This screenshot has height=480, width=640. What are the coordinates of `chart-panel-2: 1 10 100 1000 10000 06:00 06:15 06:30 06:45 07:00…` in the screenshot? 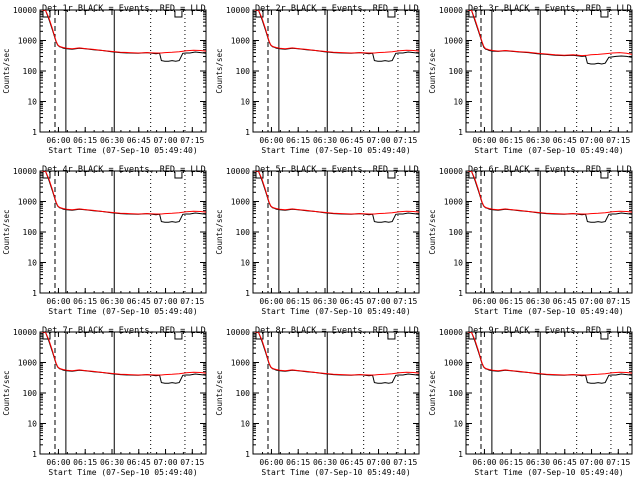 It's located at (317, 79).